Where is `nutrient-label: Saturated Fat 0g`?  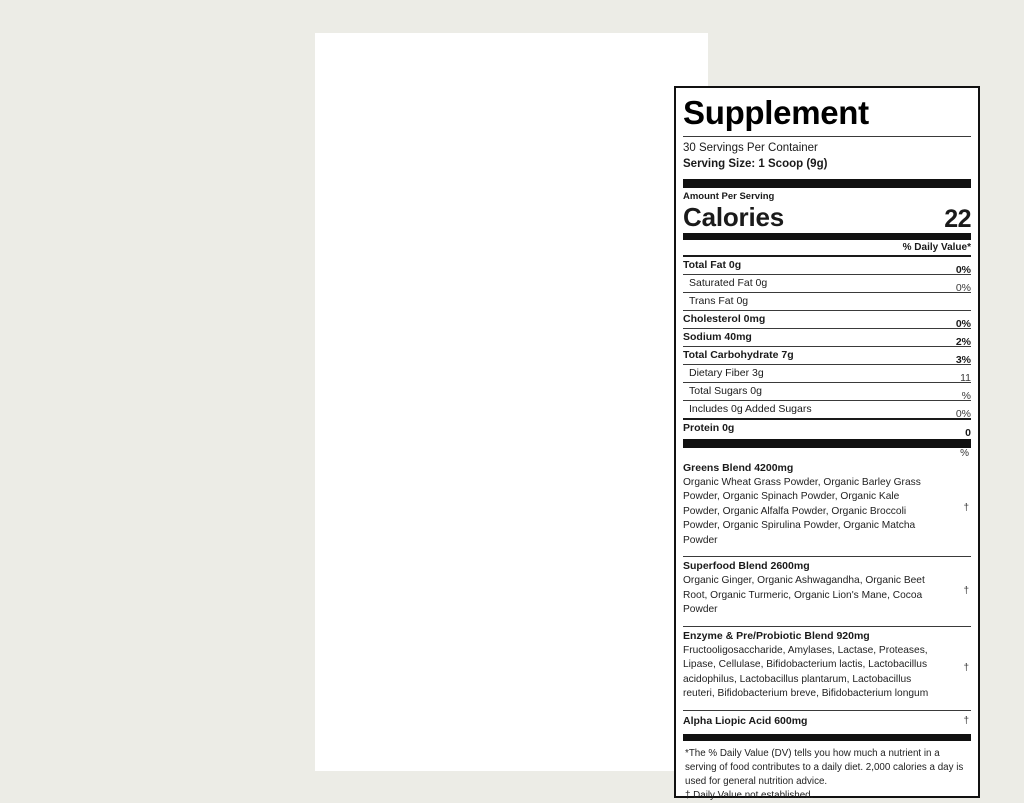 nutrient-label: Saturated Fat 0g is located at coordinates (728, 283).